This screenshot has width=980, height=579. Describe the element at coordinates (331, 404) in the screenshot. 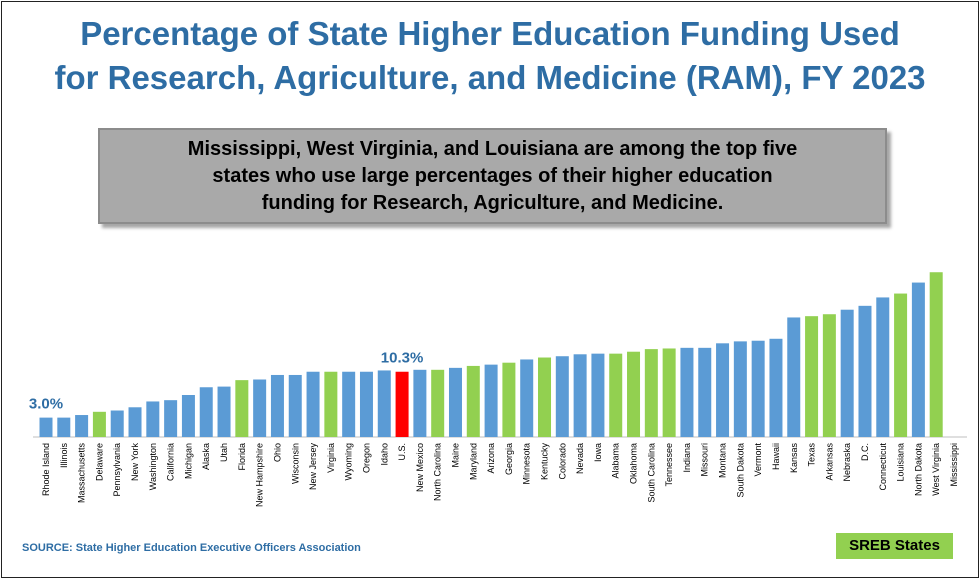

I see `bar-virginia` at that location.